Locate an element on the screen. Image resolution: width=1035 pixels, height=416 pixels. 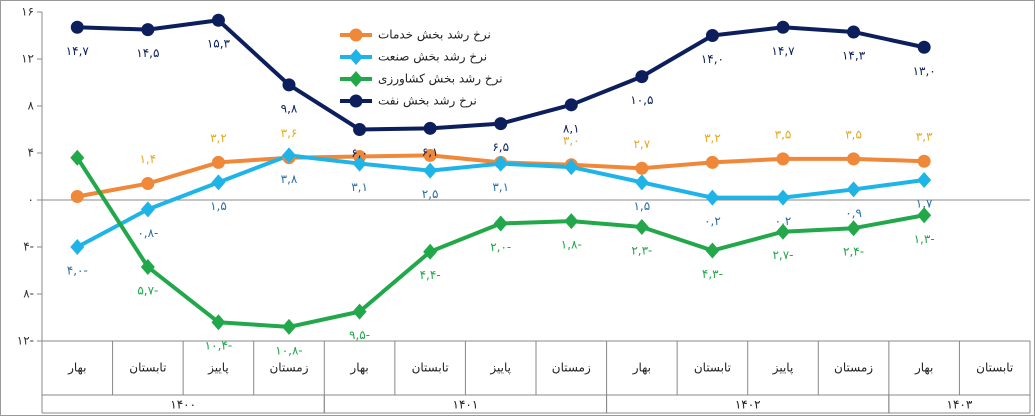
data-label: ۱۰,۵ is located at coordinates (641, 100).